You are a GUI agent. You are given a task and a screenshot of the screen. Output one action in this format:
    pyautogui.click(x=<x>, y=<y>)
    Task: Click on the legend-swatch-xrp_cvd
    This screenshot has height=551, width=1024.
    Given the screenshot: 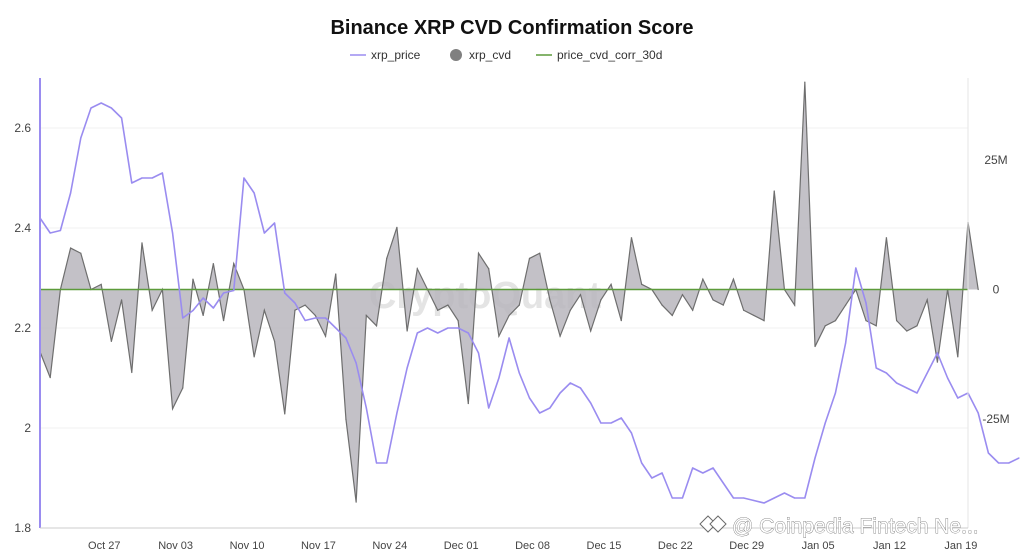 What is the action you would take?
    pyautogui.click(x=456, y=55)
    